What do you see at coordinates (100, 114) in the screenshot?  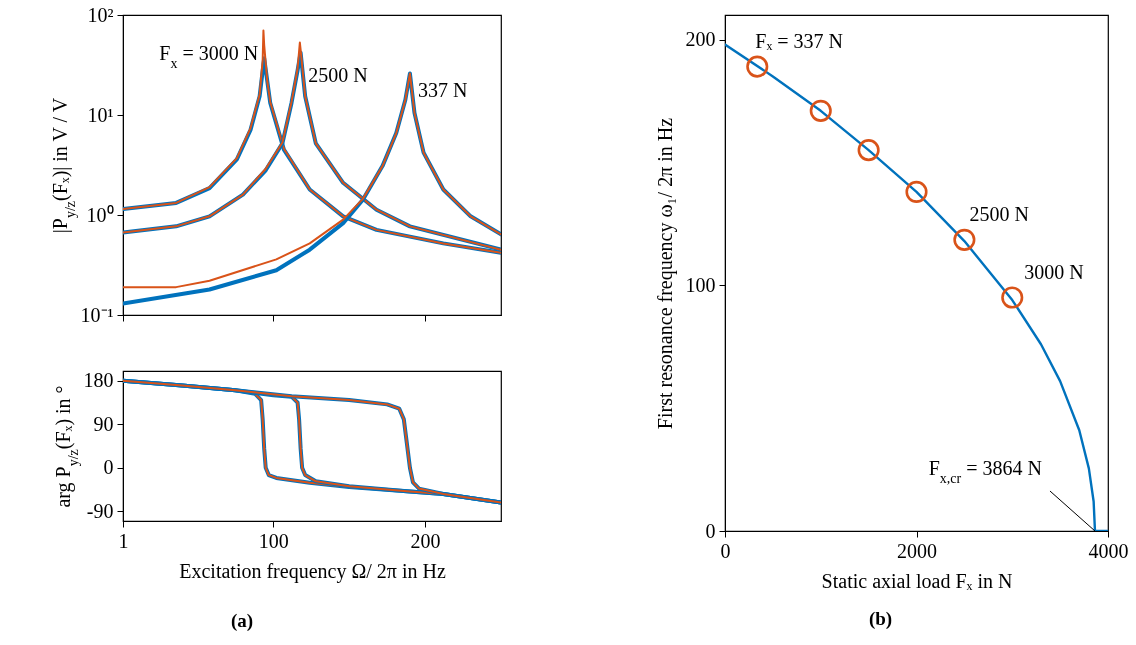 I see `y-tick-label: 10¹` at bounding box center [100, 114].